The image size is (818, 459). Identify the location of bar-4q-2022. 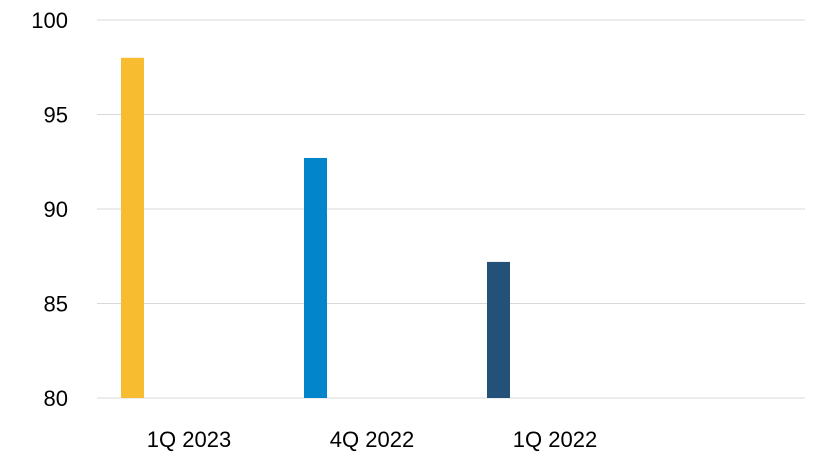
(315, 277).